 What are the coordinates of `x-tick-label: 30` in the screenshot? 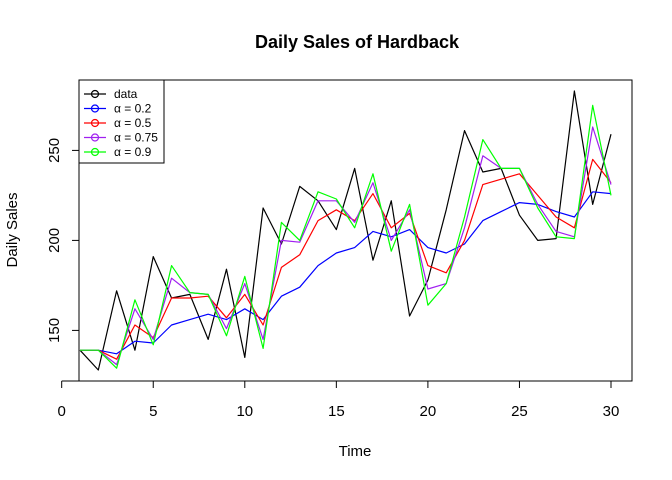 It's located at (611, 411).